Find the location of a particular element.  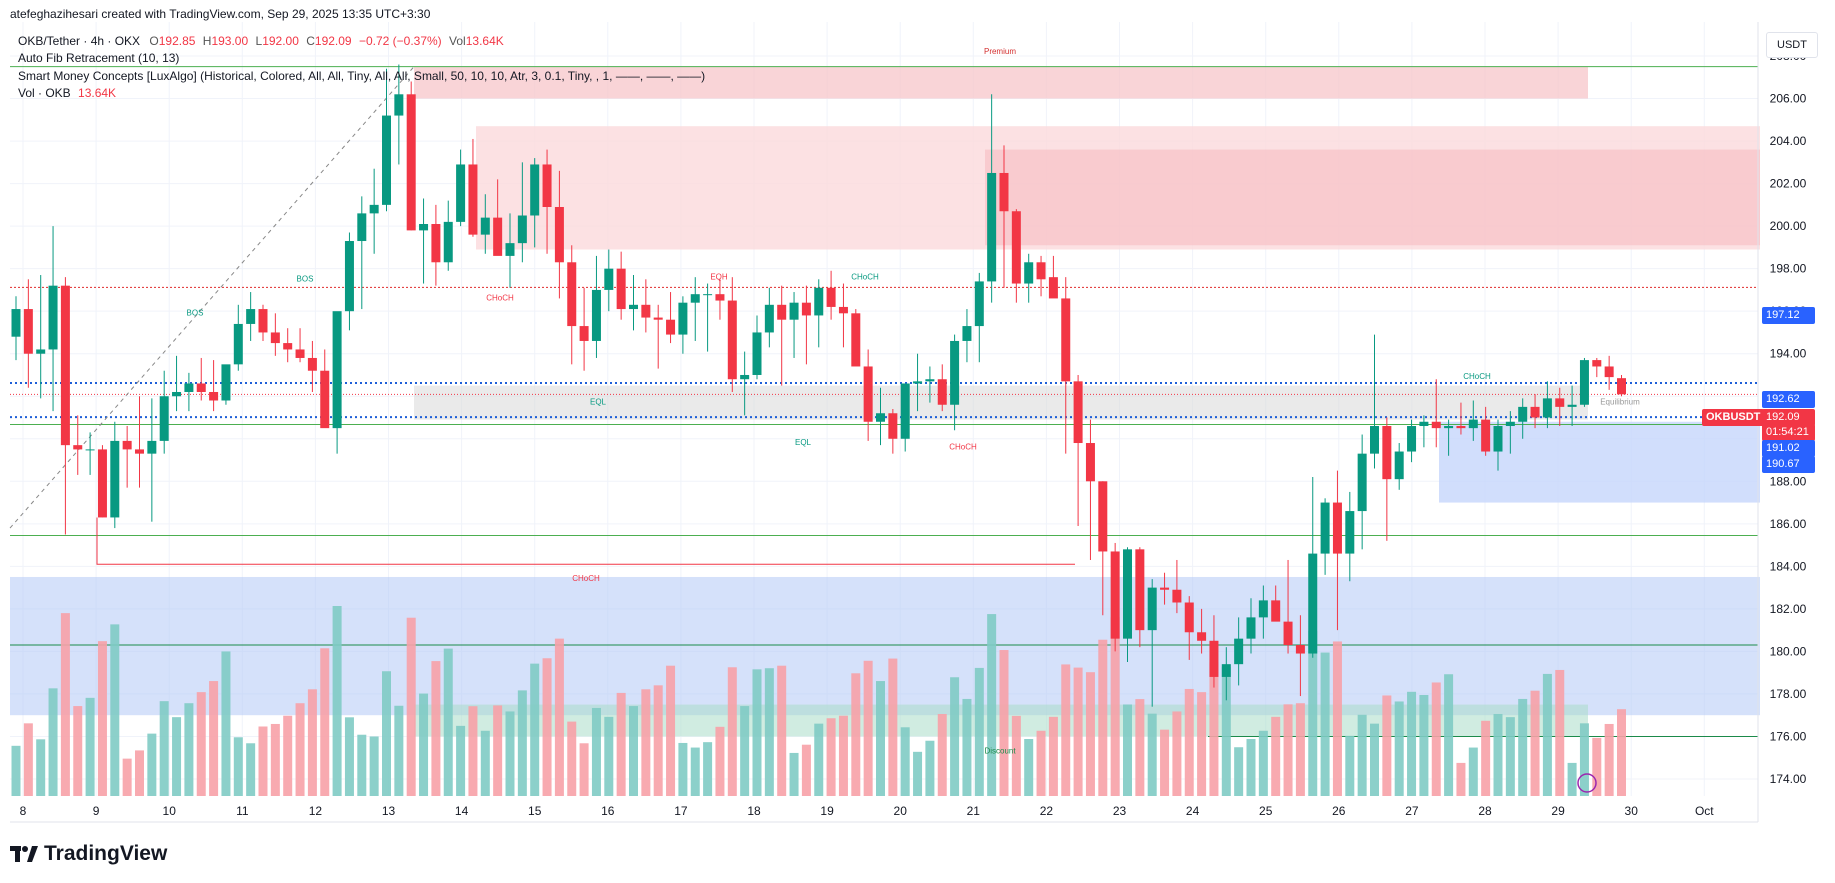

low-label: L is located at coordinates (259, 41).